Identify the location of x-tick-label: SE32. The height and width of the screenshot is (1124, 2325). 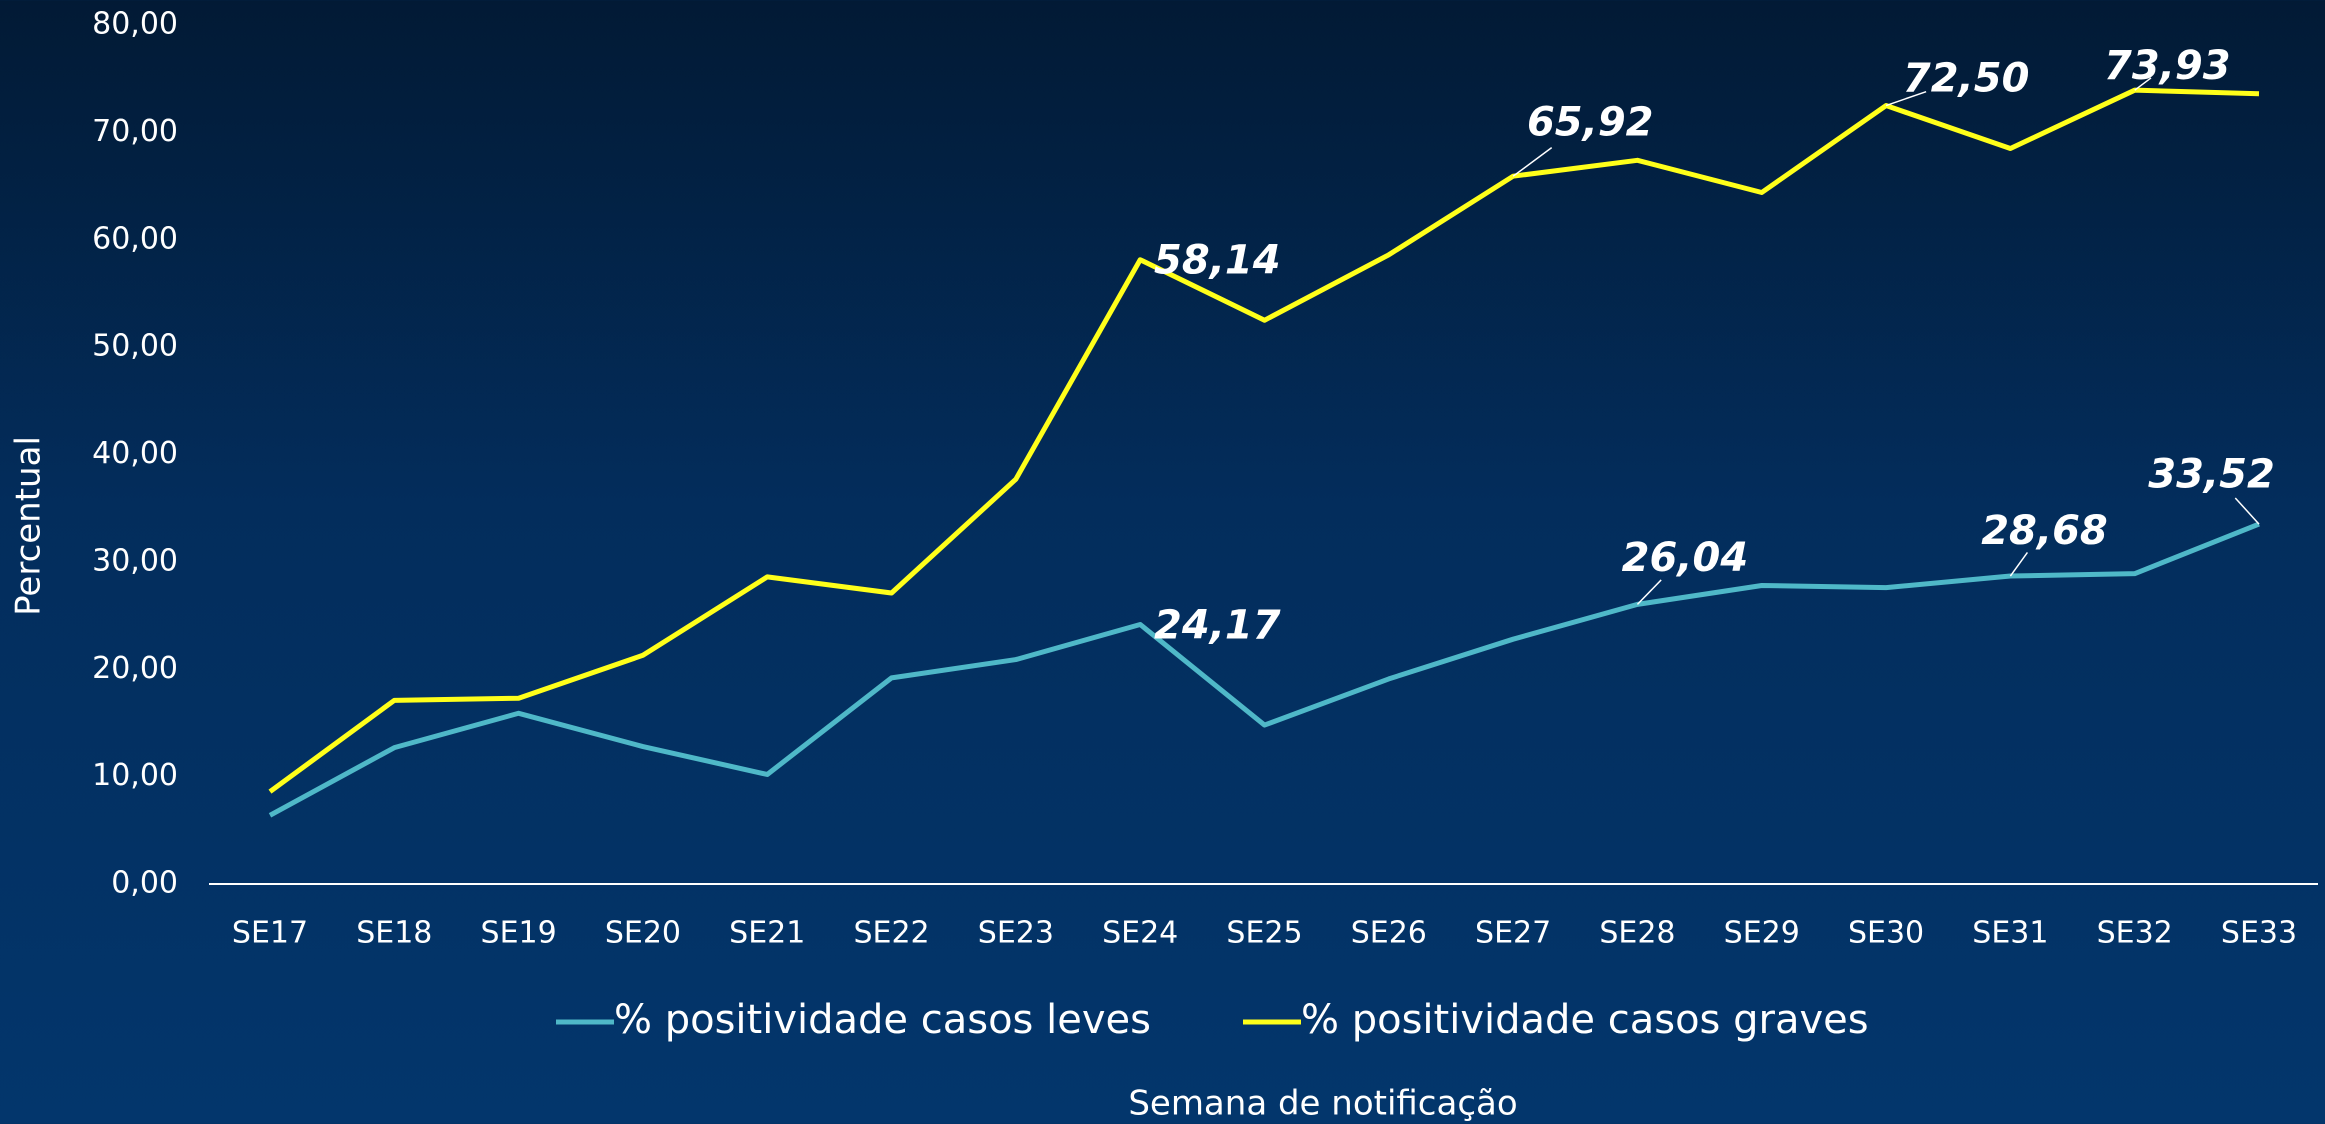
(2135, 933).